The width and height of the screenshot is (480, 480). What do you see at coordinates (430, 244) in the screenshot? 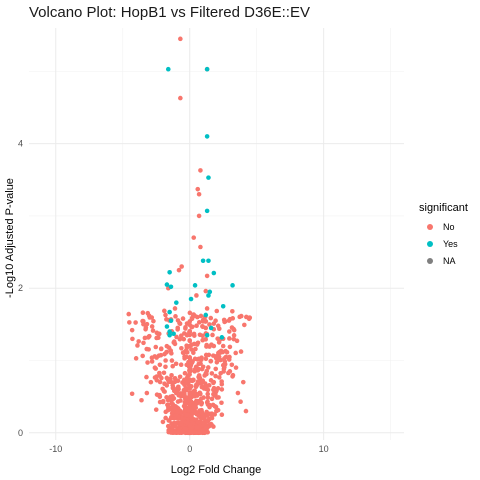
I see `legend-key-yes` at bounding box center [430, 244].